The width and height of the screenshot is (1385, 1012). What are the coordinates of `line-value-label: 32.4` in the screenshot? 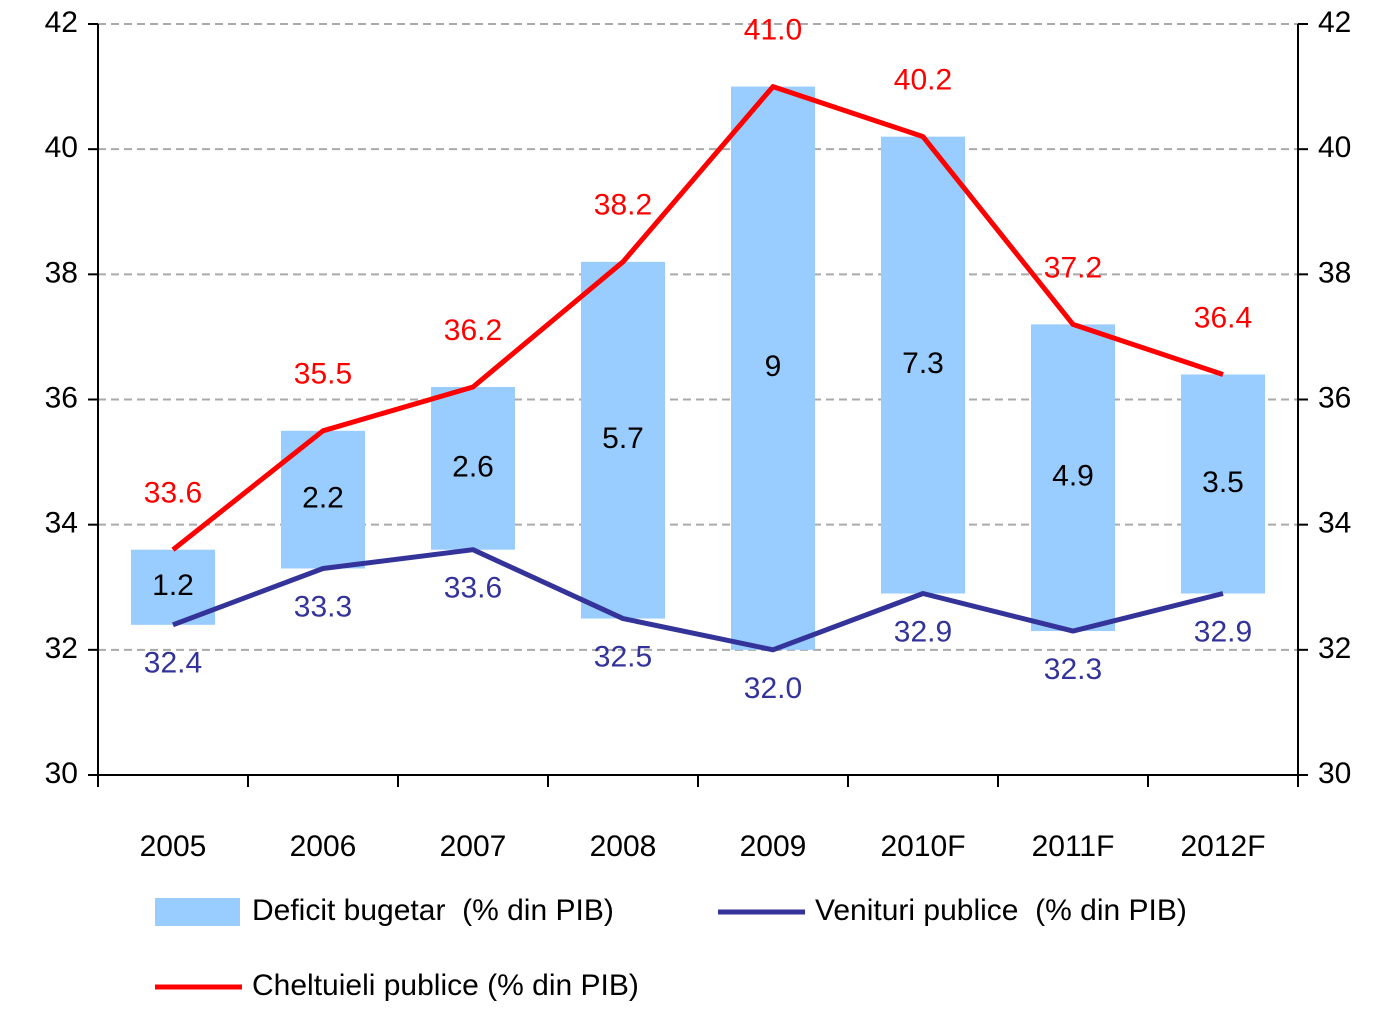 It's located at (173, 663).